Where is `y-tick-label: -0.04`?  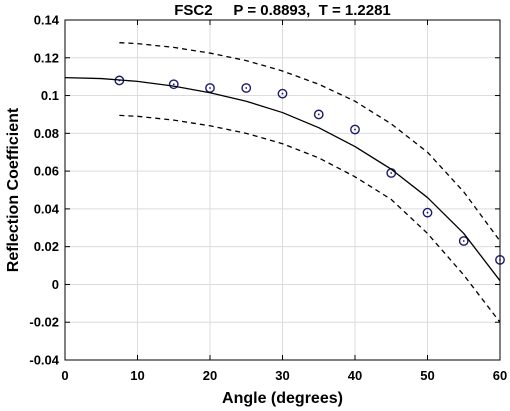 y-tick-label: -0.04 is located at coordinates (44, 360).